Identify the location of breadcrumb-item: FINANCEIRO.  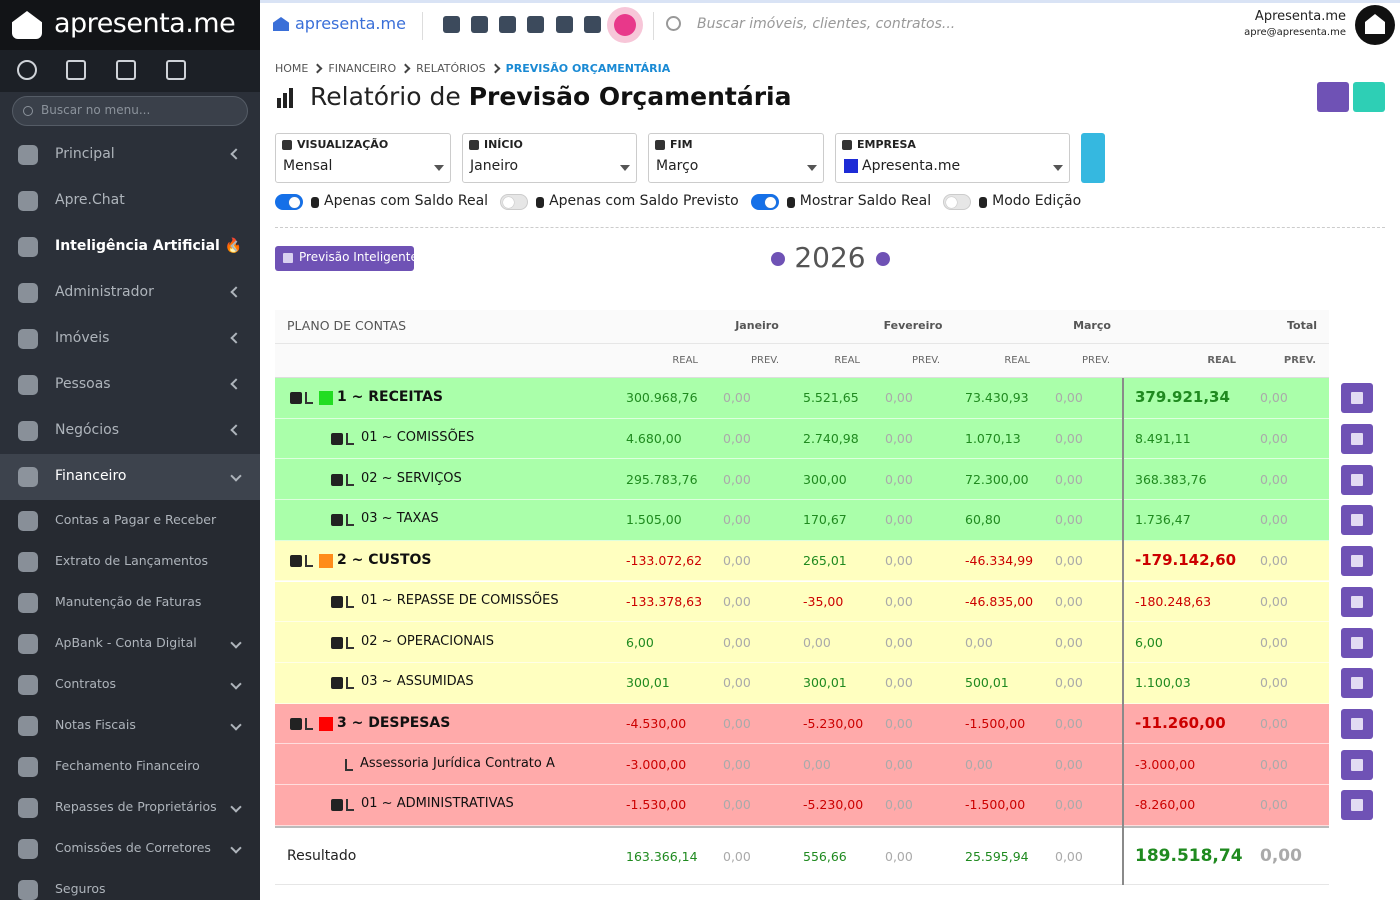
(362, 68).